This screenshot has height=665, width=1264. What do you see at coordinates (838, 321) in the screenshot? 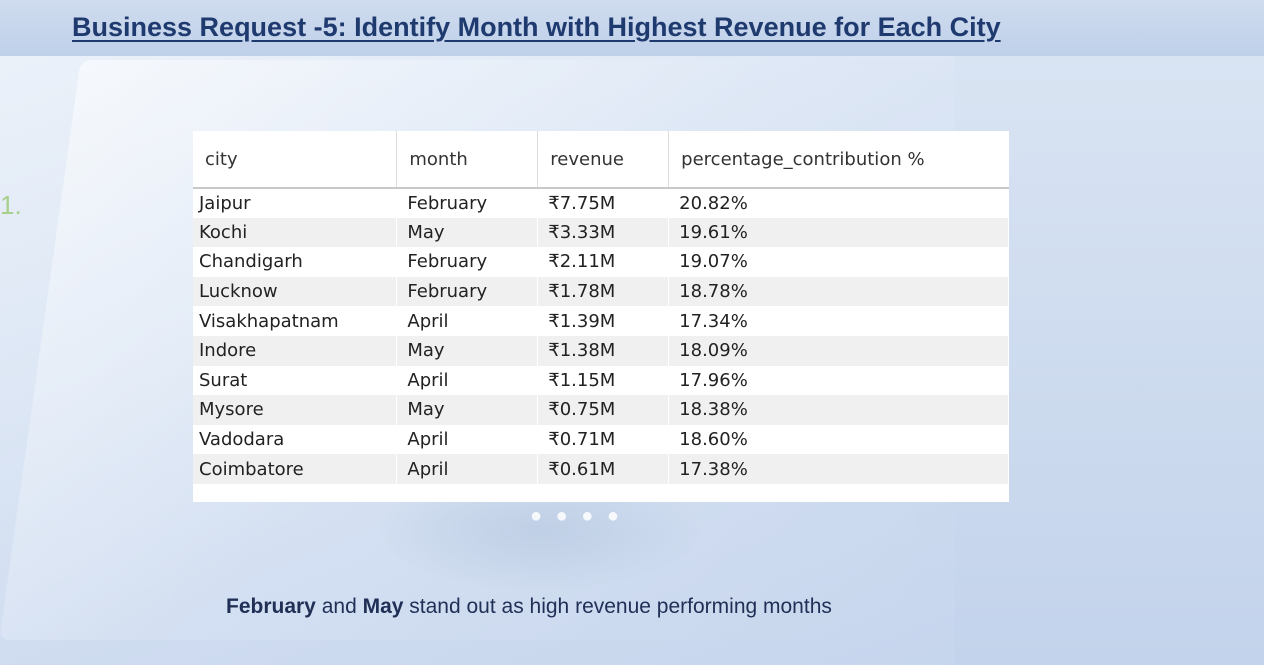
I see `cell-percentage: 17.34%` at bounding box center [838, 321].